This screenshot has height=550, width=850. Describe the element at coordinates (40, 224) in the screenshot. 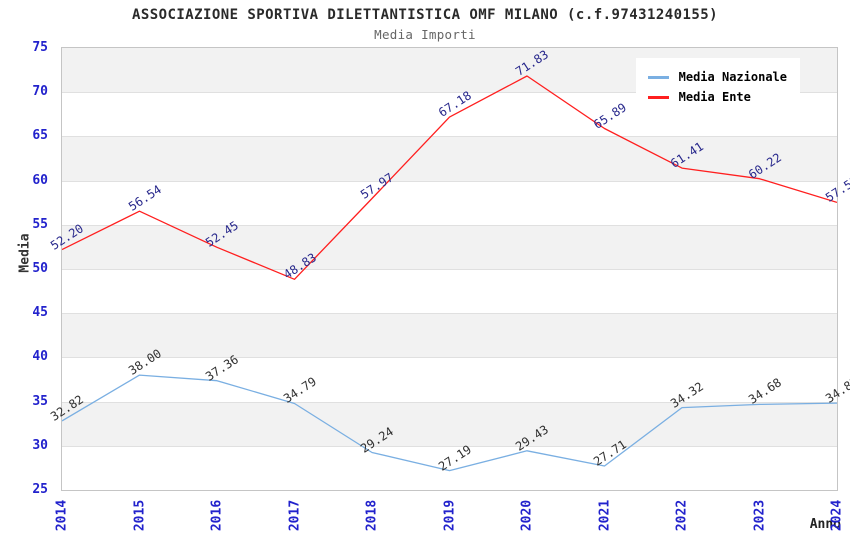

I see `y-tick-label: 55` at that location.